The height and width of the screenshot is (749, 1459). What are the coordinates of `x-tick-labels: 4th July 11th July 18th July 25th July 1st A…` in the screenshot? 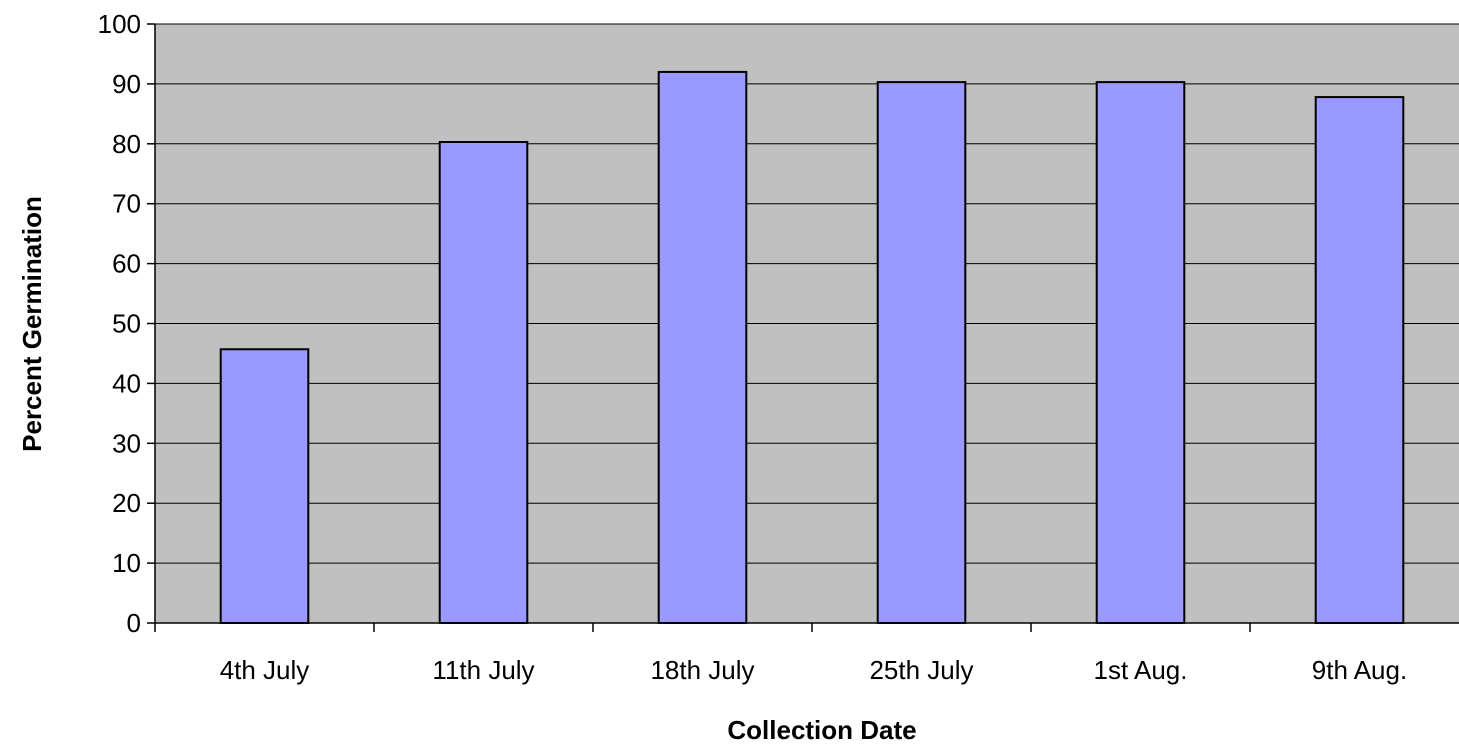 It's located at (814, 670).